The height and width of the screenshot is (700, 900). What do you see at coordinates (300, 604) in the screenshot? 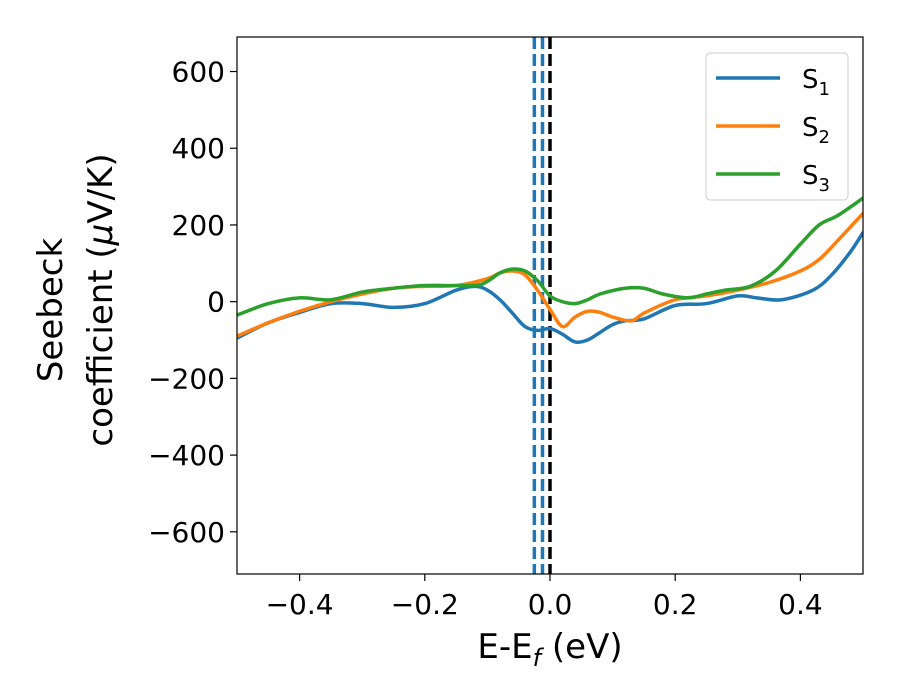
I see `x-tick-label: −0.4` at bounding box center [300, 604].